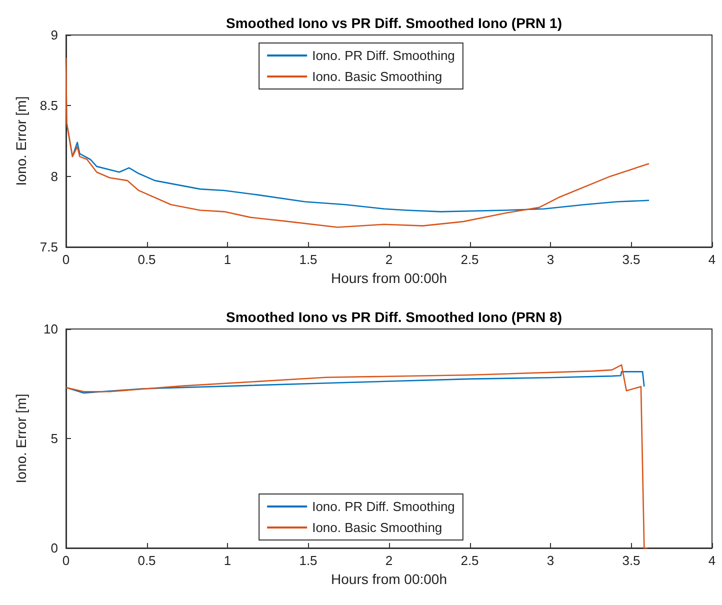  Describe the element at coordinates (394, 317) in the screenshot. I see `chart-title: Smoothed Iono vs PR Diff. Smoothed Iono (PRN 8)` at that location.